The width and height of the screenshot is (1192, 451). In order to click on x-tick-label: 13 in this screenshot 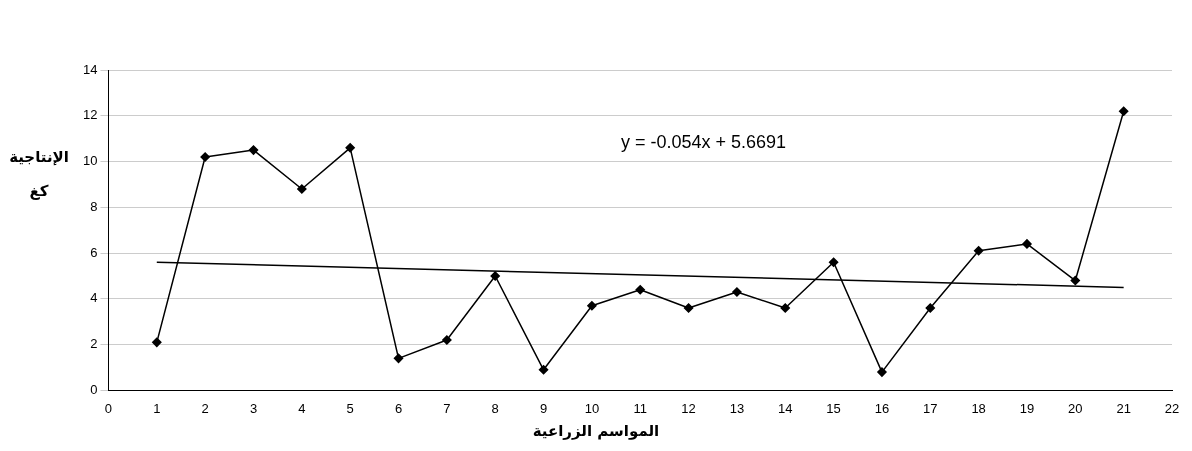, I will do `click(737, 408)`.